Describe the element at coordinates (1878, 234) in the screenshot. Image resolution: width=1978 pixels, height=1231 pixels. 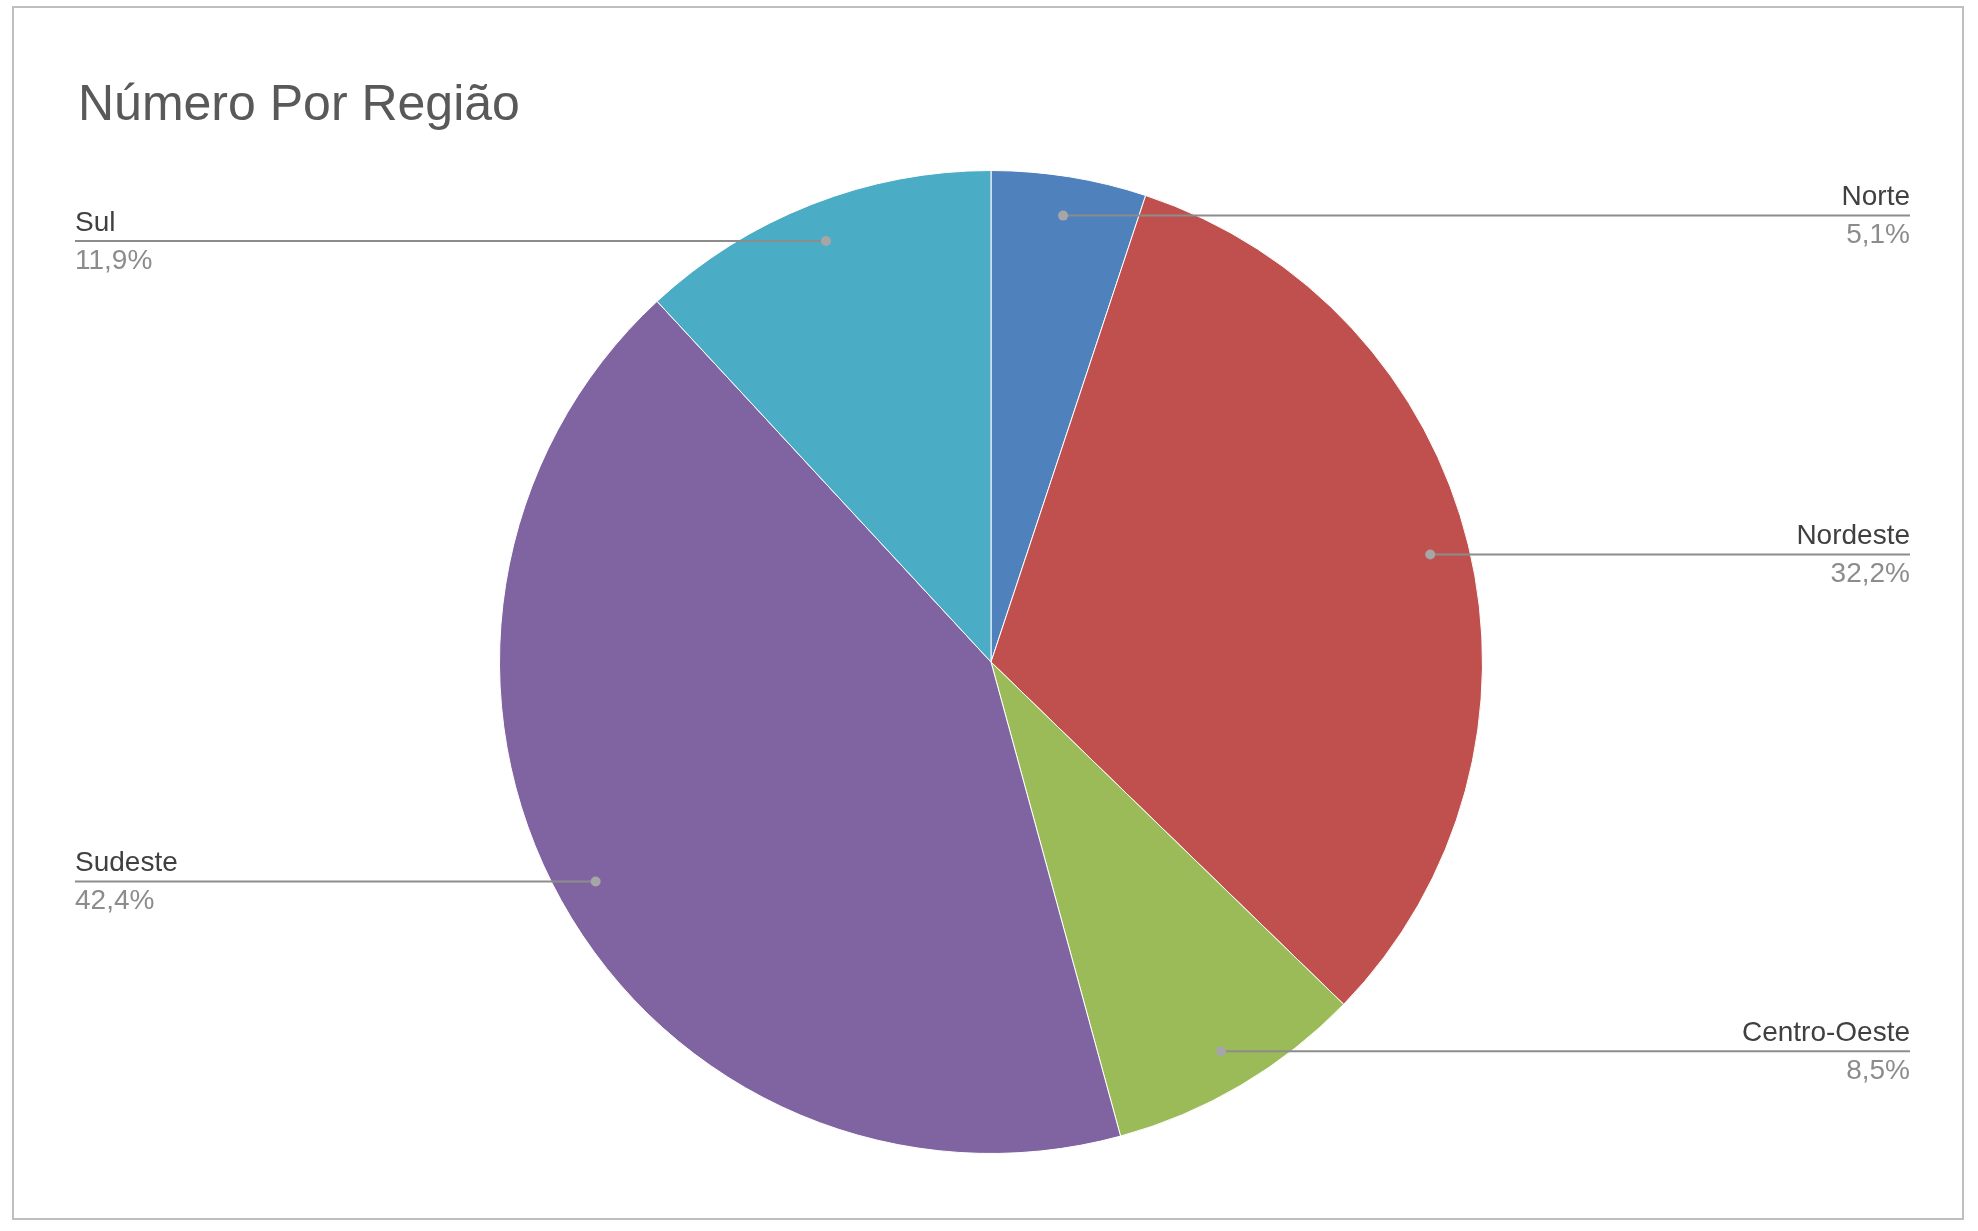
I see `data-label: 5,1%` at that location.